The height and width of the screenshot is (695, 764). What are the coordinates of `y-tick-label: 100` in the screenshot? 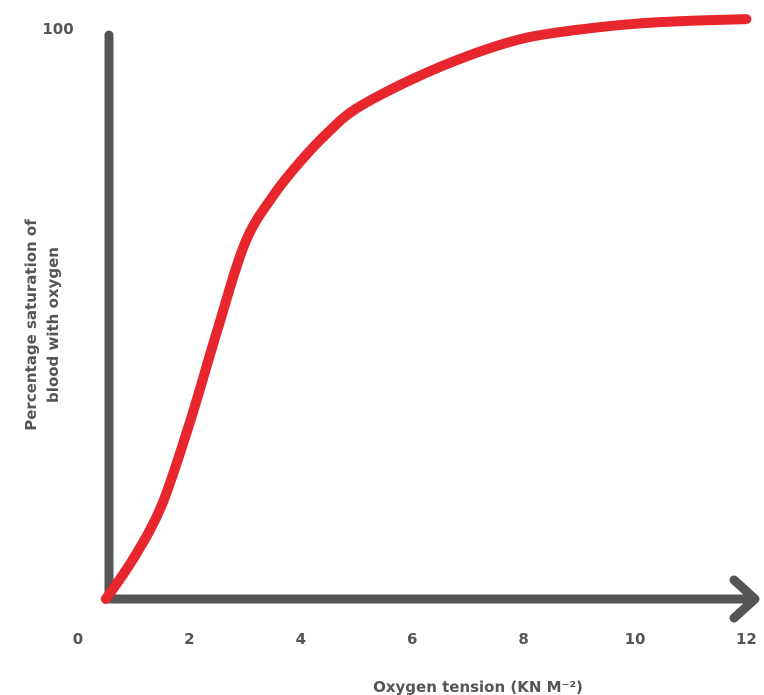 It's located at (57, 29).